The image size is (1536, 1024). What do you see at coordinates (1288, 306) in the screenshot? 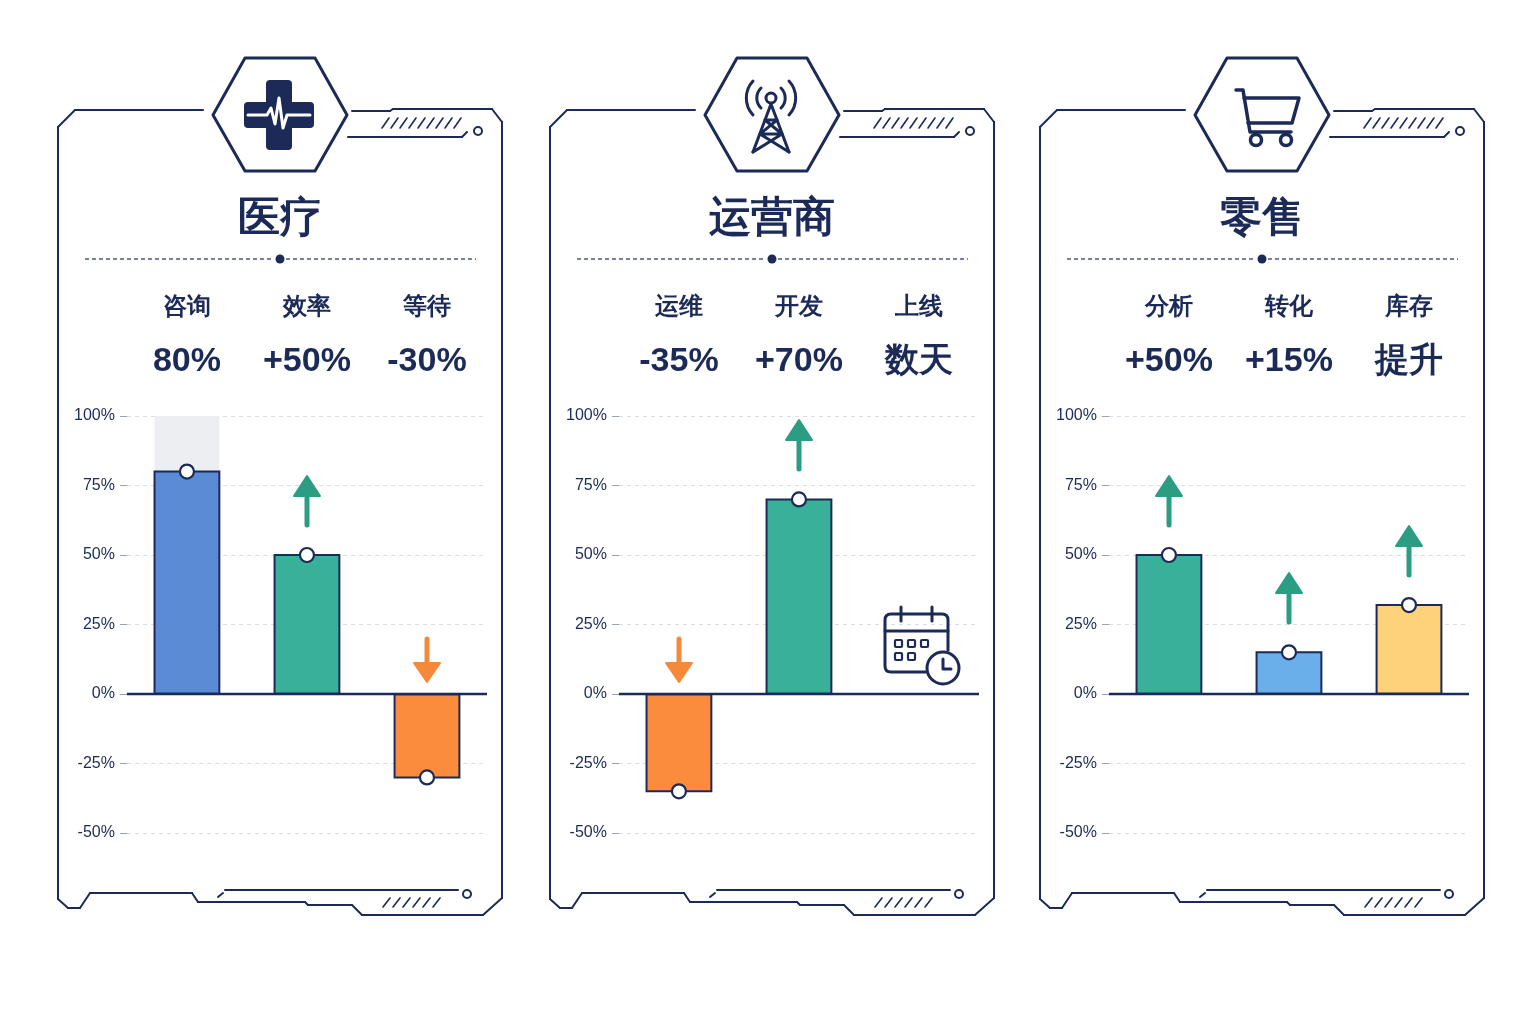
I see `x-tick-label: 转化` at bounding box center [1288, 306].